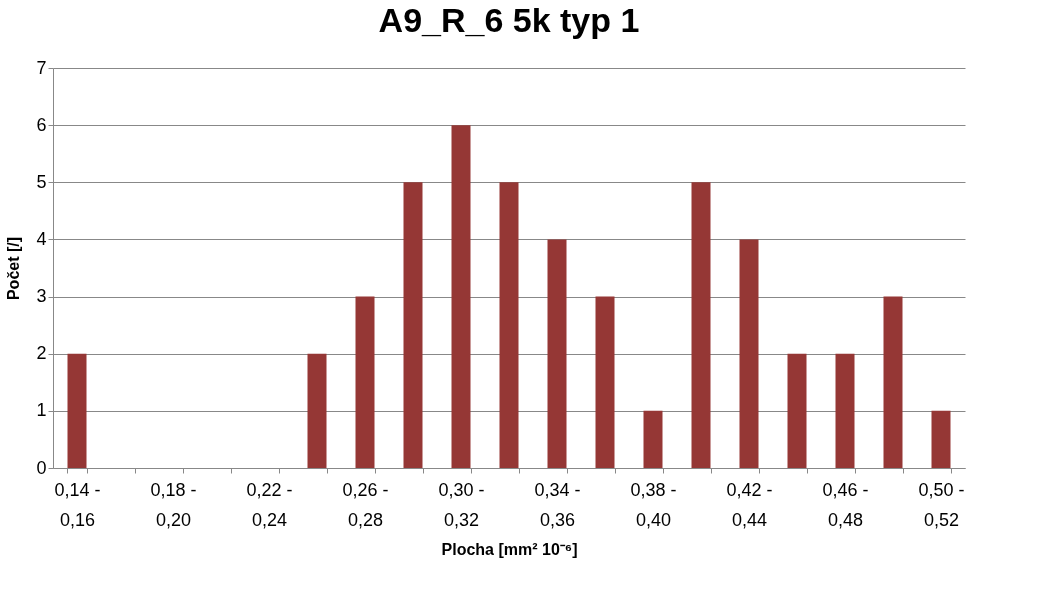  What do you see at coordinates (14, 268) in the screenshot?
I see `y-axis-title: Počet [/]` at bounding box center [14, 268].